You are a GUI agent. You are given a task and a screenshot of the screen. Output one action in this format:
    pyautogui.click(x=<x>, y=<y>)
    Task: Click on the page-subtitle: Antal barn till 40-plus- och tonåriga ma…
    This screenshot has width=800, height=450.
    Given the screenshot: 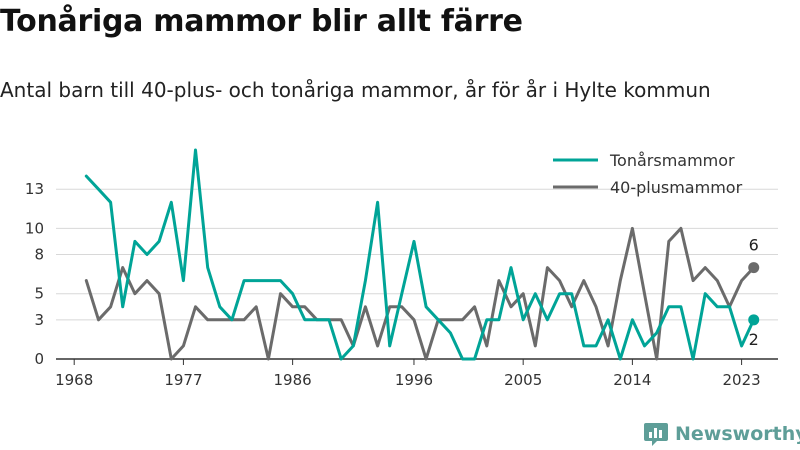 What is the action you would take?
    pyautogui.click(x=355, y=90)
    